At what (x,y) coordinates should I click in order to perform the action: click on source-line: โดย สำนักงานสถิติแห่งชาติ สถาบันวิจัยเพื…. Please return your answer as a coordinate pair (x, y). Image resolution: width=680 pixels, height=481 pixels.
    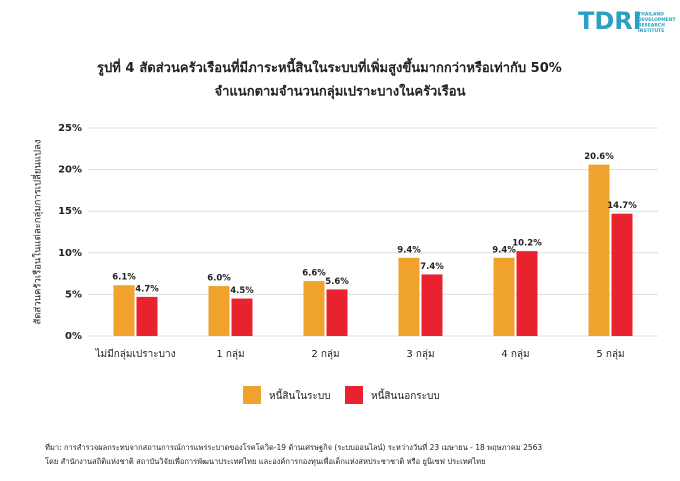
    Looking at the image, I should click on (265, 461).